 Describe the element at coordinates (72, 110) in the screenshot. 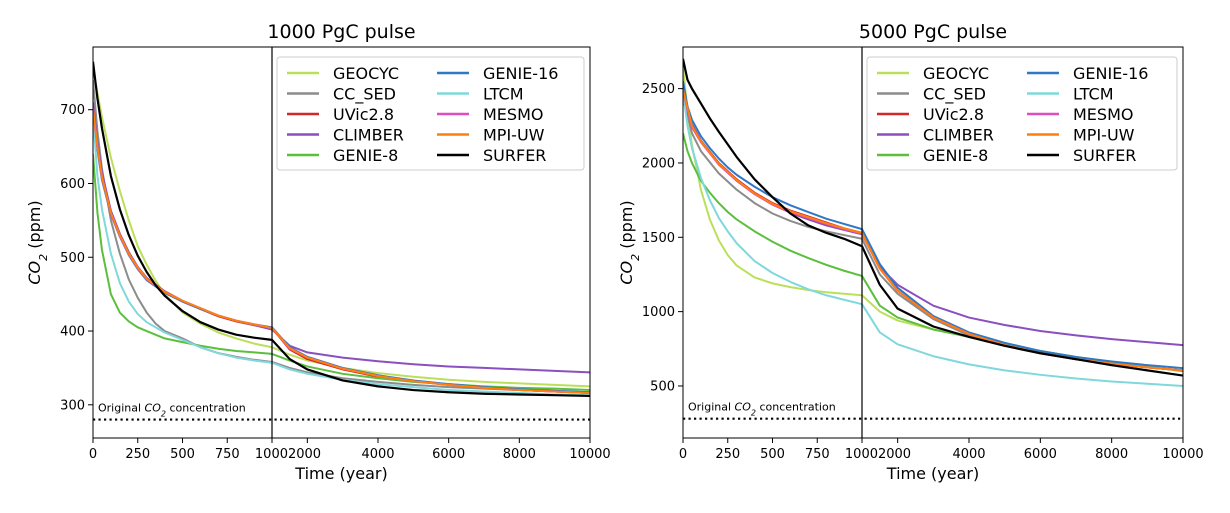

I see `y-tick-label: 700` at that location.